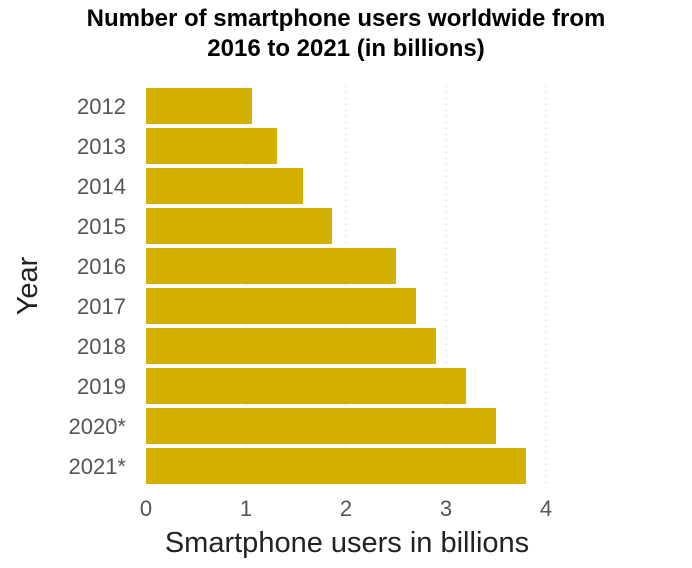 This screenshot has height=568, width=692. What do you see at coordinates (146, 508) in the screenshot?
I see `x-tick-label: 0` at bounding box center [146, 508].